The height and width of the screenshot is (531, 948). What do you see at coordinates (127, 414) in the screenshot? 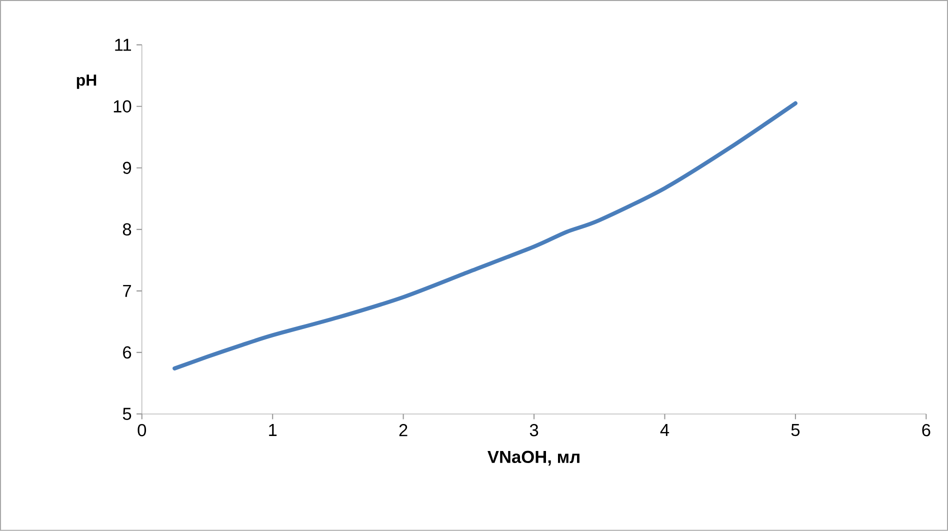
I see `y-tick-label: 5` at bounding box center [127, 414].